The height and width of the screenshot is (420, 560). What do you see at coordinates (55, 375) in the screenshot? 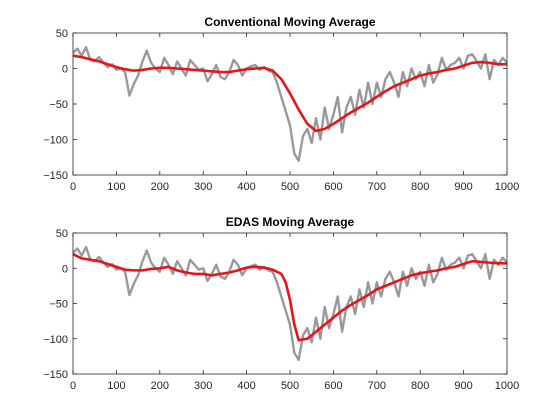
I see `y-tick-label-bottom: −150` at bounding box center [55, 375].